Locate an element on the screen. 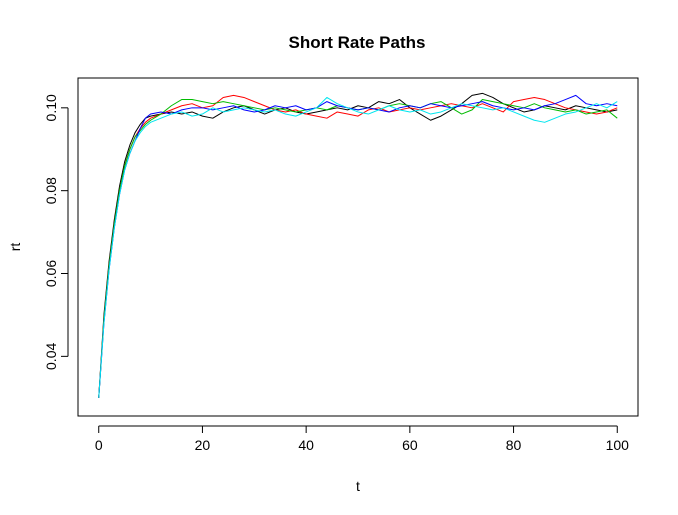 Image resolution: width=678 pixels, height=515 pixels. y-tick-label: 0.04 is located at coordinates (51, 356).